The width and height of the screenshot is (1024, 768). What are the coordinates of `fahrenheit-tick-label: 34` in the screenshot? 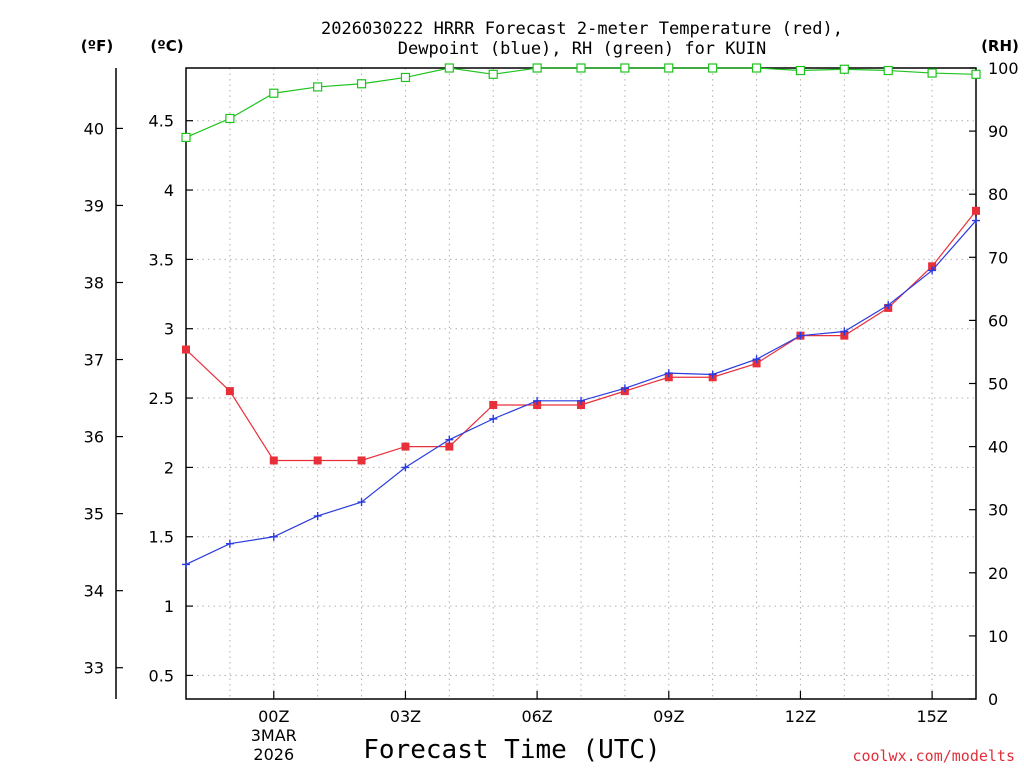 It's located at (94, 591).